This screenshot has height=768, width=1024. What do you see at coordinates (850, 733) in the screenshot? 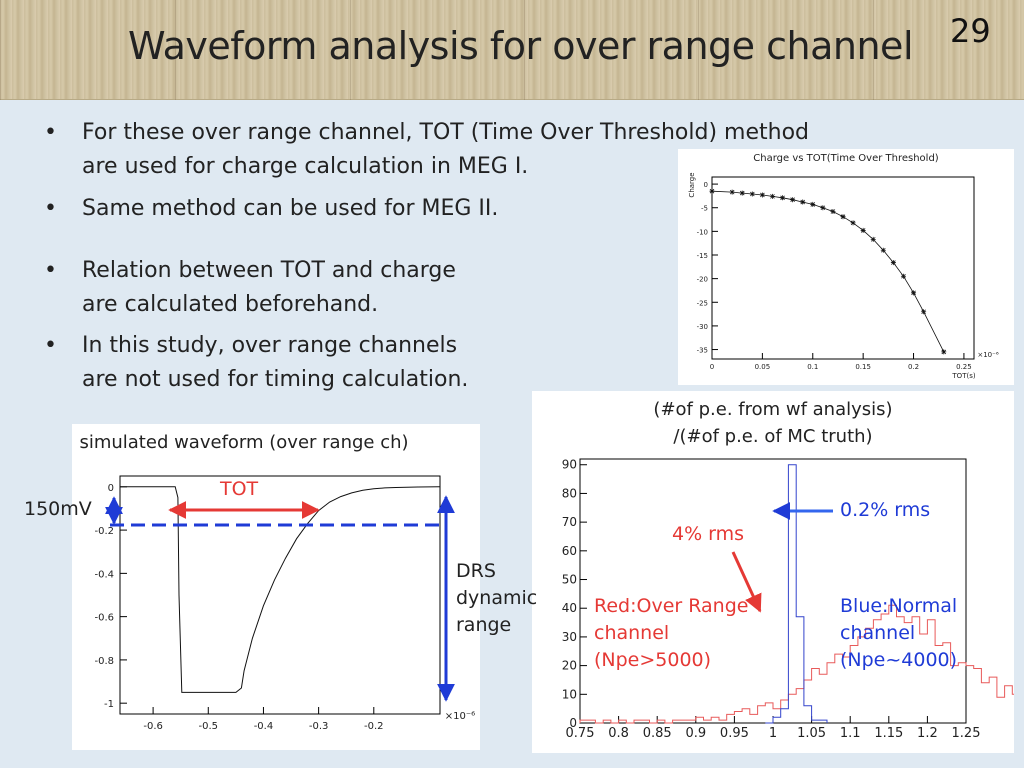
I see `x-tick-label: 1.1` at bounding box center [850, 733].